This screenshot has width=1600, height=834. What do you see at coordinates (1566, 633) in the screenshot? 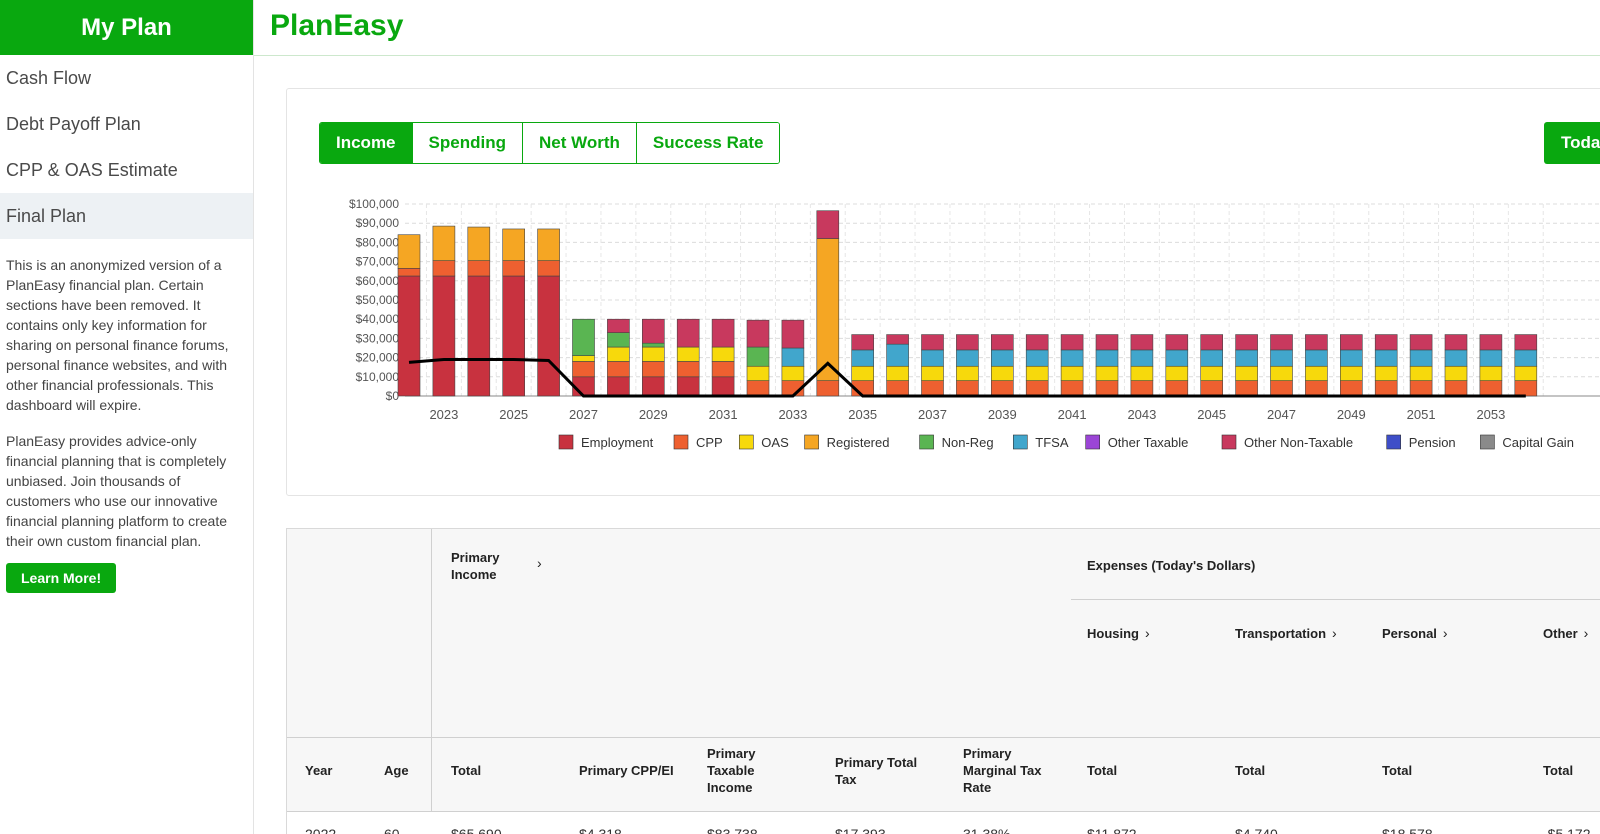
I see `expense-group-other: Other ›` at bounding box center [1566, 633].